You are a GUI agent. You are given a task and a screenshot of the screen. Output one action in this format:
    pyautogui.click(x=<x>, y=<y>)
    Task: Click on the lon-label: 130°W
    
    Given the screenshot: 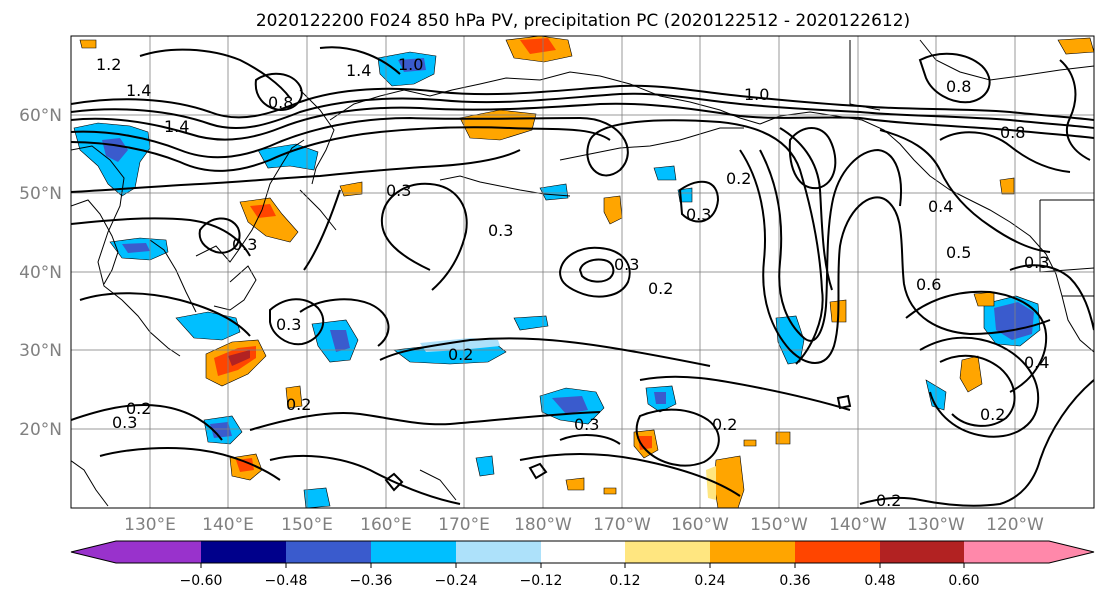 What is the action you would take?
    pyautogui.click(x=936, y=525)
    